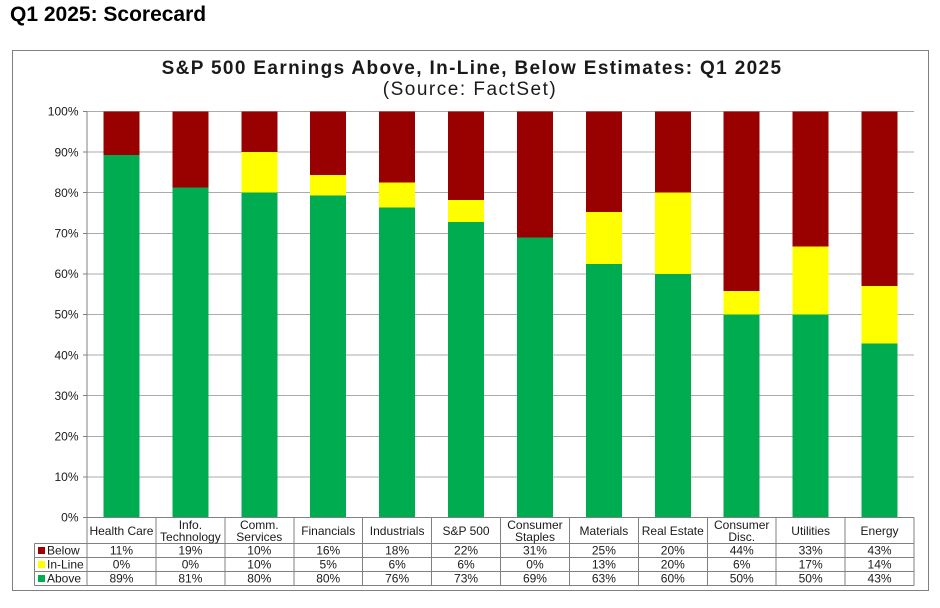  What do you see at coordinates (259, 537) in the screenshot?
I see `svg-text: Services` at bounding box center [259, 537].